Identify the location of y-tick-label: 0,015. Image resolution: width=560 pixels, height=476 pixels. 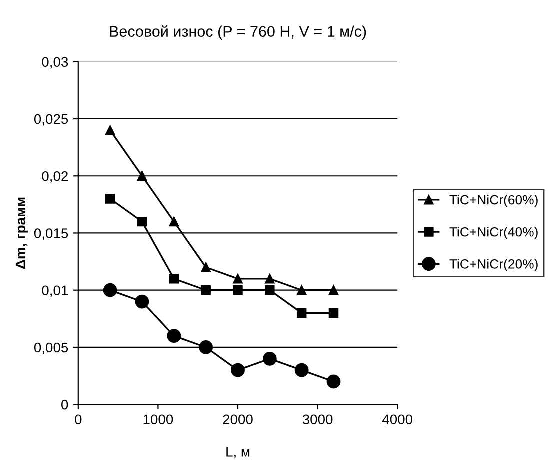
(51, 234).